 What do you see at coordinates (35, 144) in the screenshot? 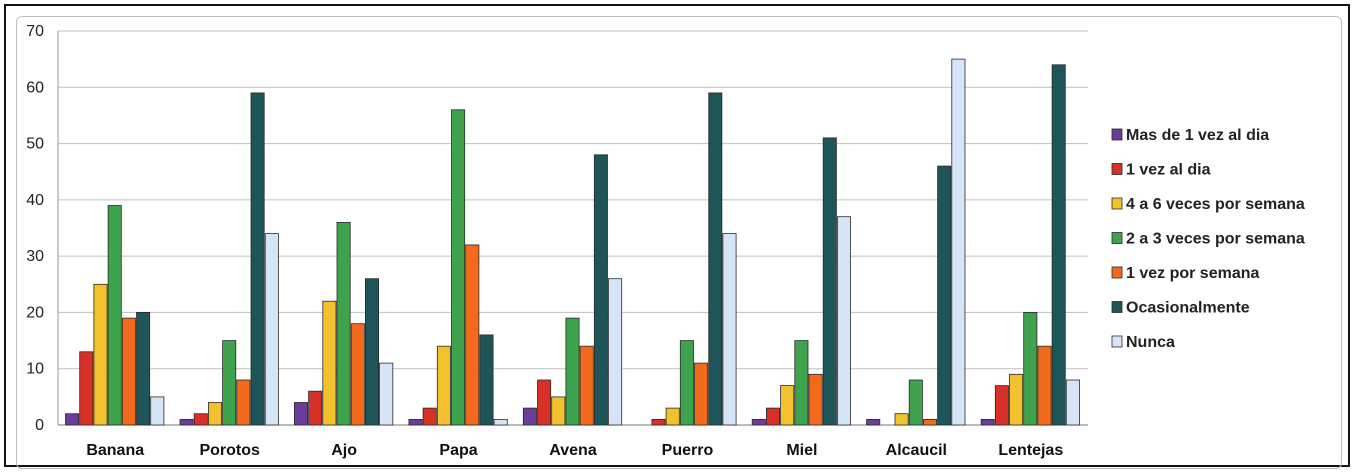
I see `y-tick-label: 50` at bounding box center [35, 144].